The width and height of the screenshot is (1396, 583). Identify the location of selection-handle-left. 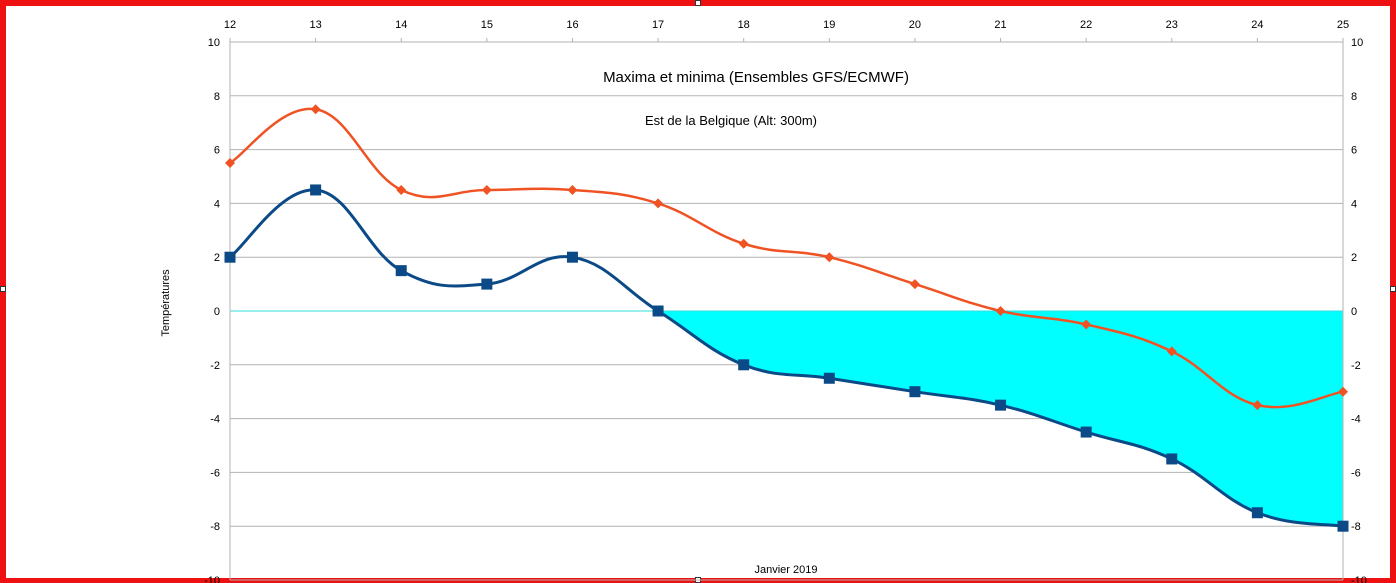
(3, 289).